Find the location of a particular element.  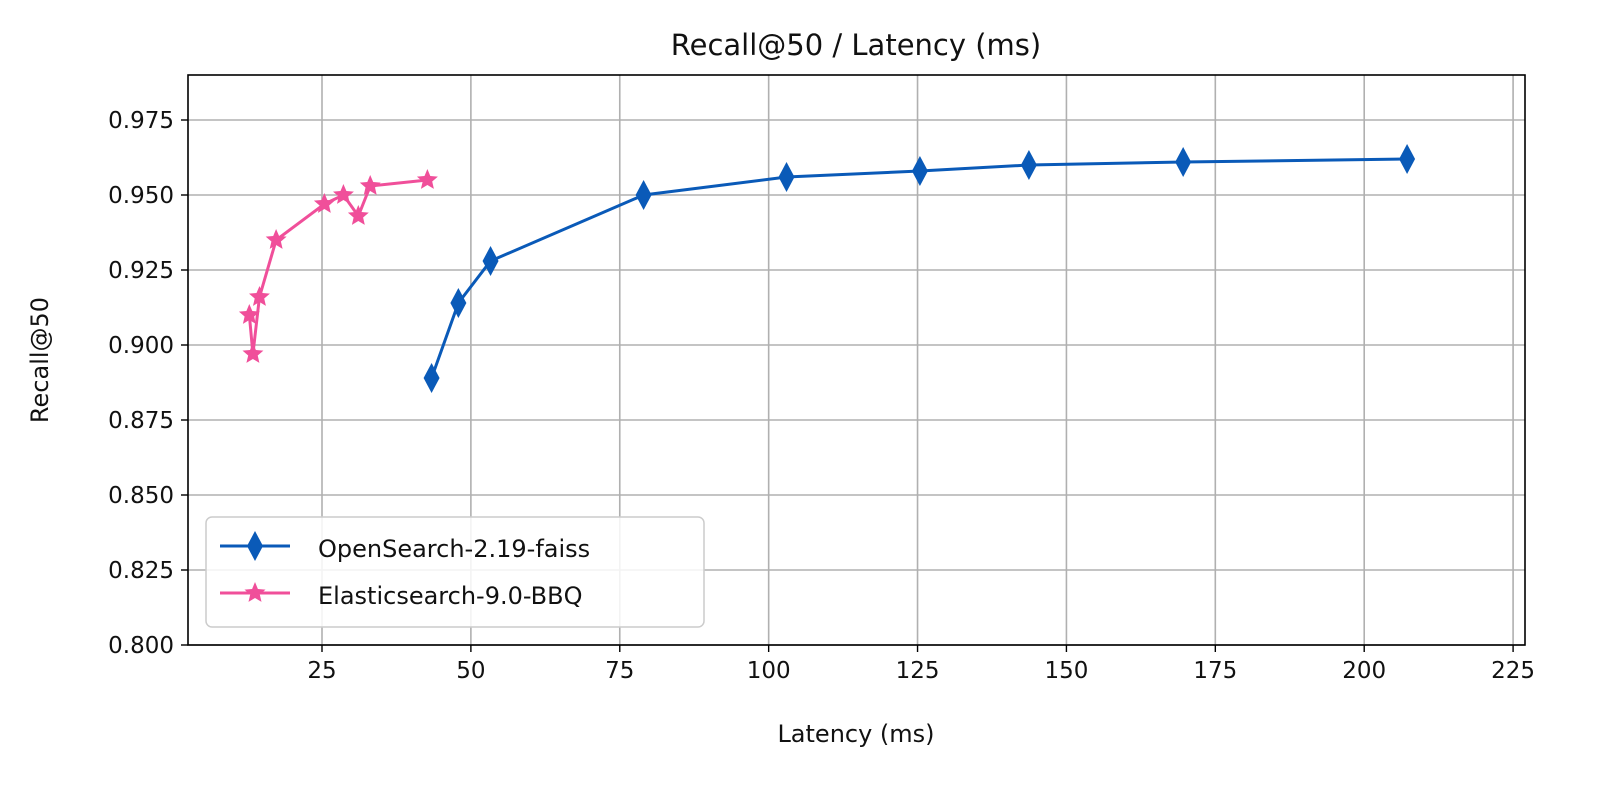

x-tick-label: 175 is located at coordinates (1215, 671).